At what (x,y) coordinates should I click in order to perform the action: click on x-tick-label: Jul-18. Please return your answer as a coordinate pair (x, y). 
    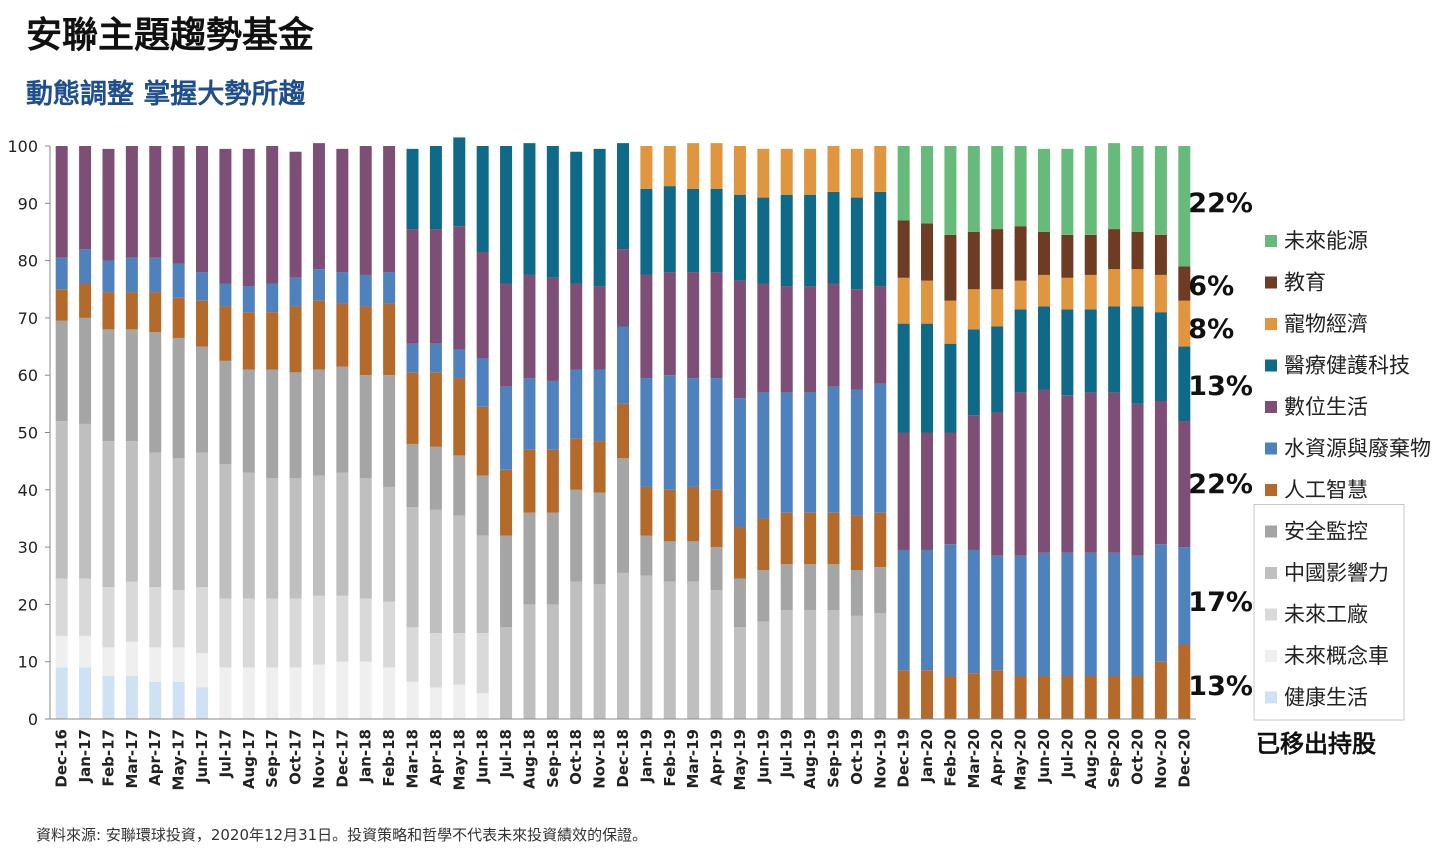
    Looking at the image, I should click on (506, 754).